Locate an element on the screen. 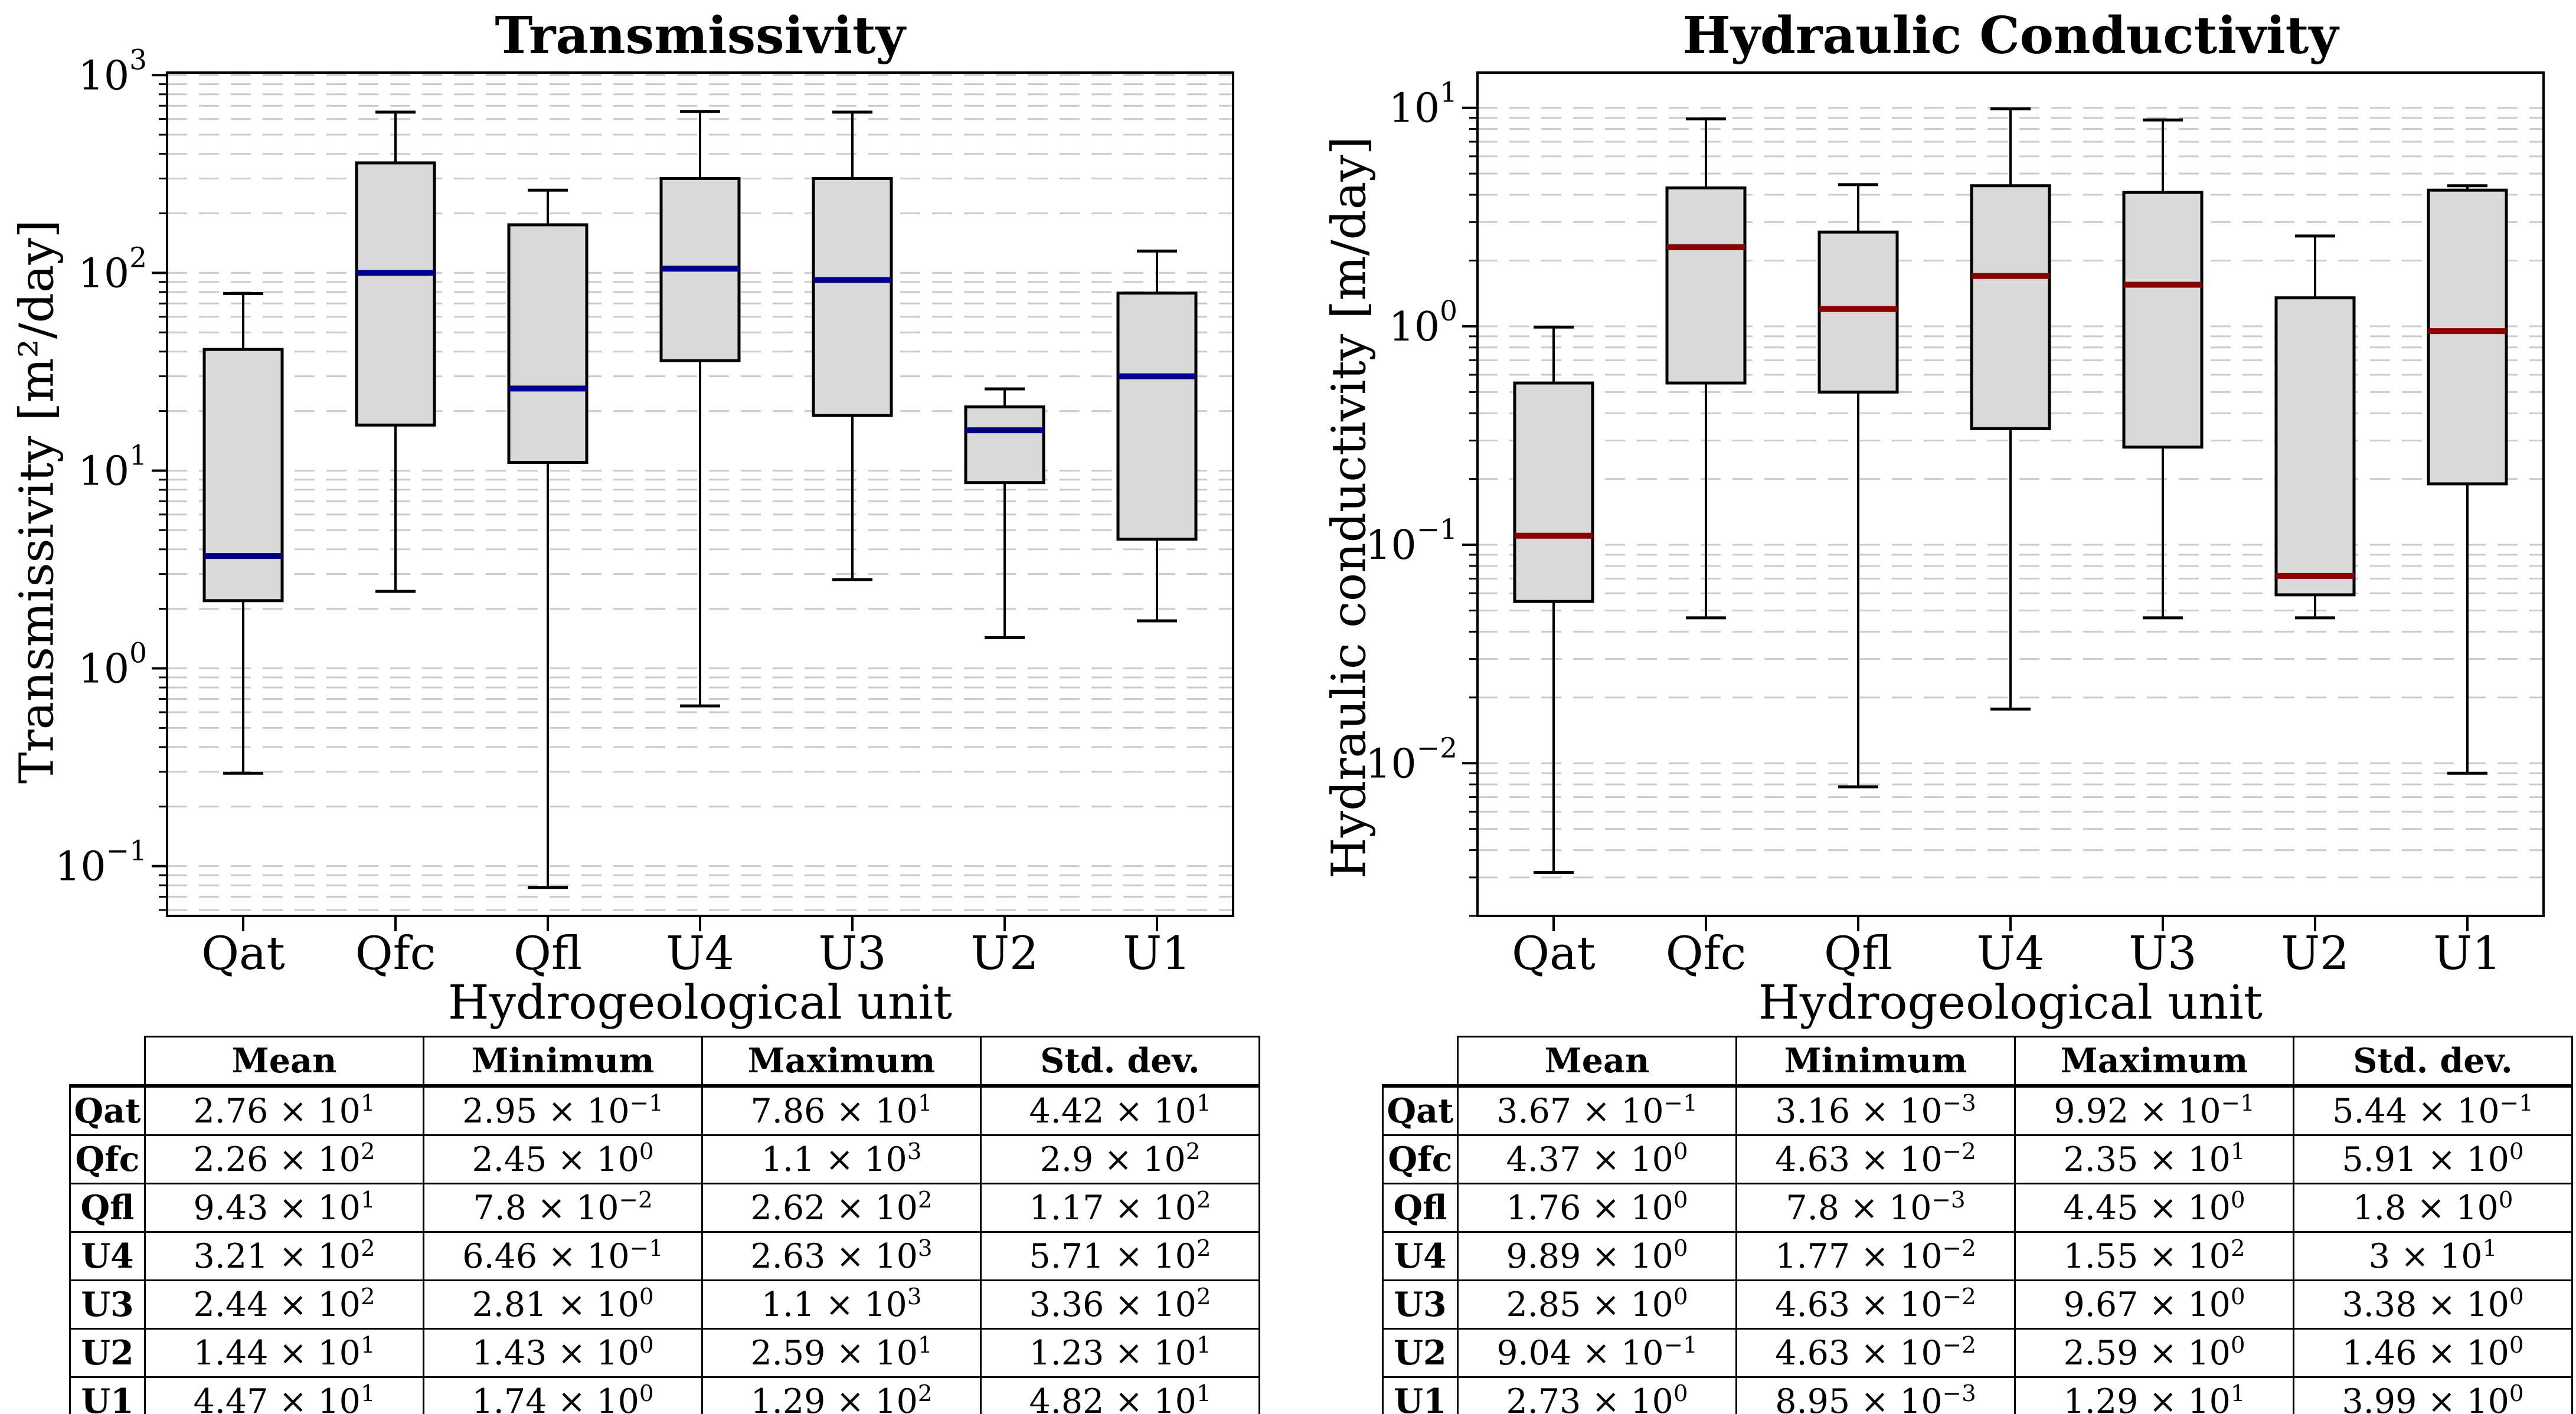  value-cell: 9.43 × 101 is located at coordinates (284, 1208).